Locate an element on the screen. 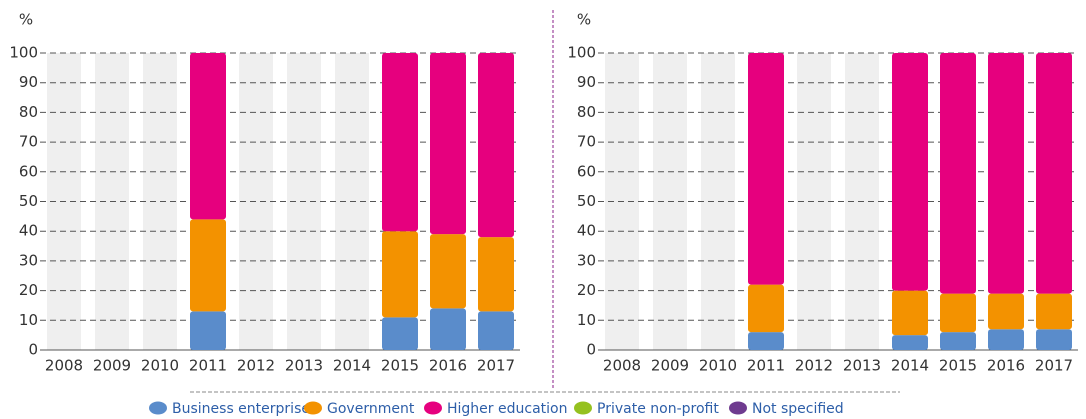  legend-label: Not specified is located at coordinates (798, 409).